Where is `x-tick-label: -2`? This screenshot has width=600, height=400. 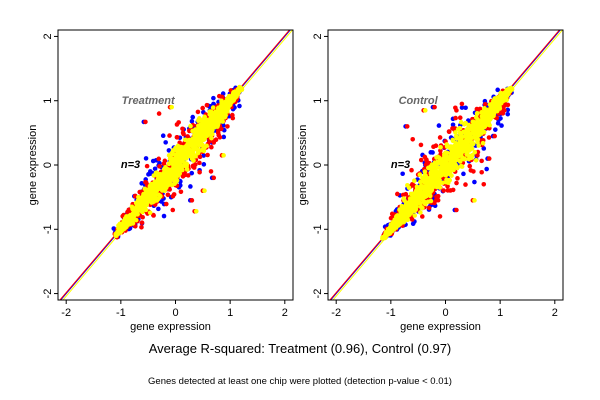 x-tick-label: -2 is located at coordinates (66, 313).